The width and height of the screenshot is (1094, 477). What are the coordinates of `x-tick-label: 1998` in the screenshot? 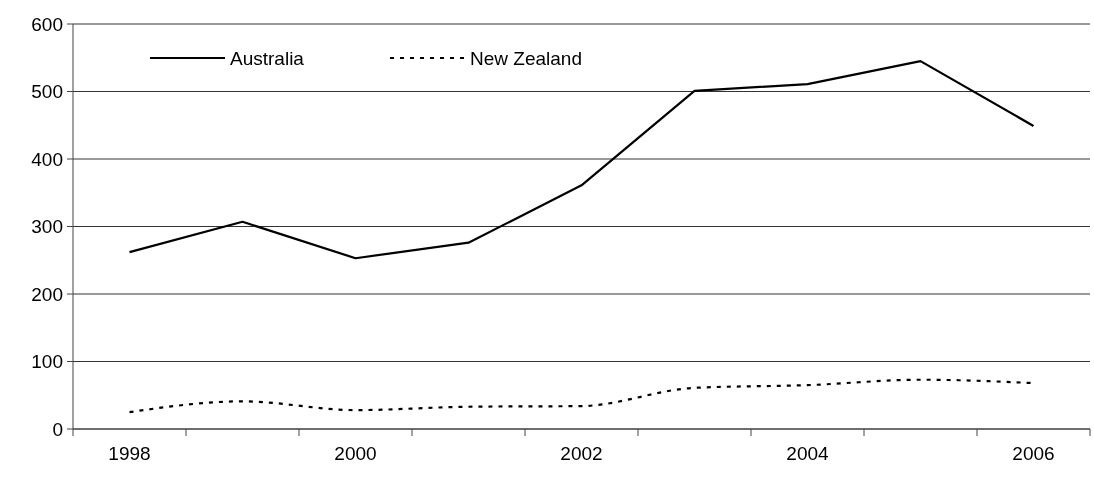 It's located at (129, 453).